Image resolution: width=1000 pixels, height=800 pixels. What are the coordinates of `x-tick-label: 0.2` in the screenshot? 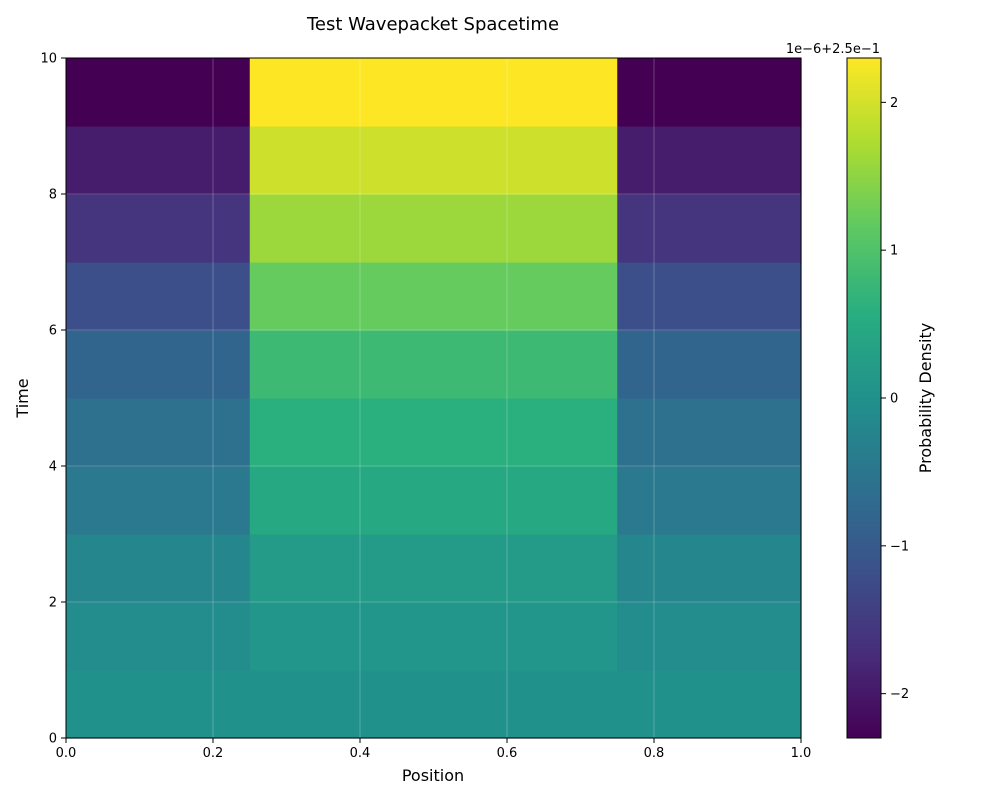 It's located at (213, 753).